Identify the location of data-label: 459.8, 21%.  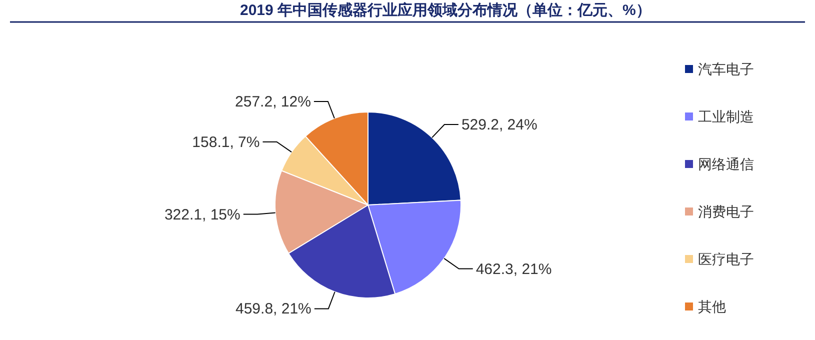
(274, 309).